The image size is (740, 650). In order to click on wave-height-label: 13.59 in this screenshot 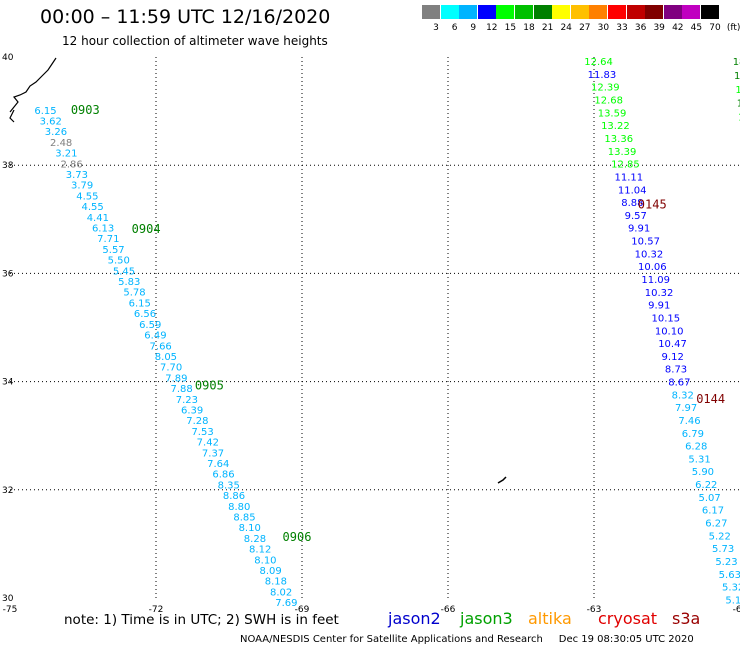, I will do `click(612, 113)`.